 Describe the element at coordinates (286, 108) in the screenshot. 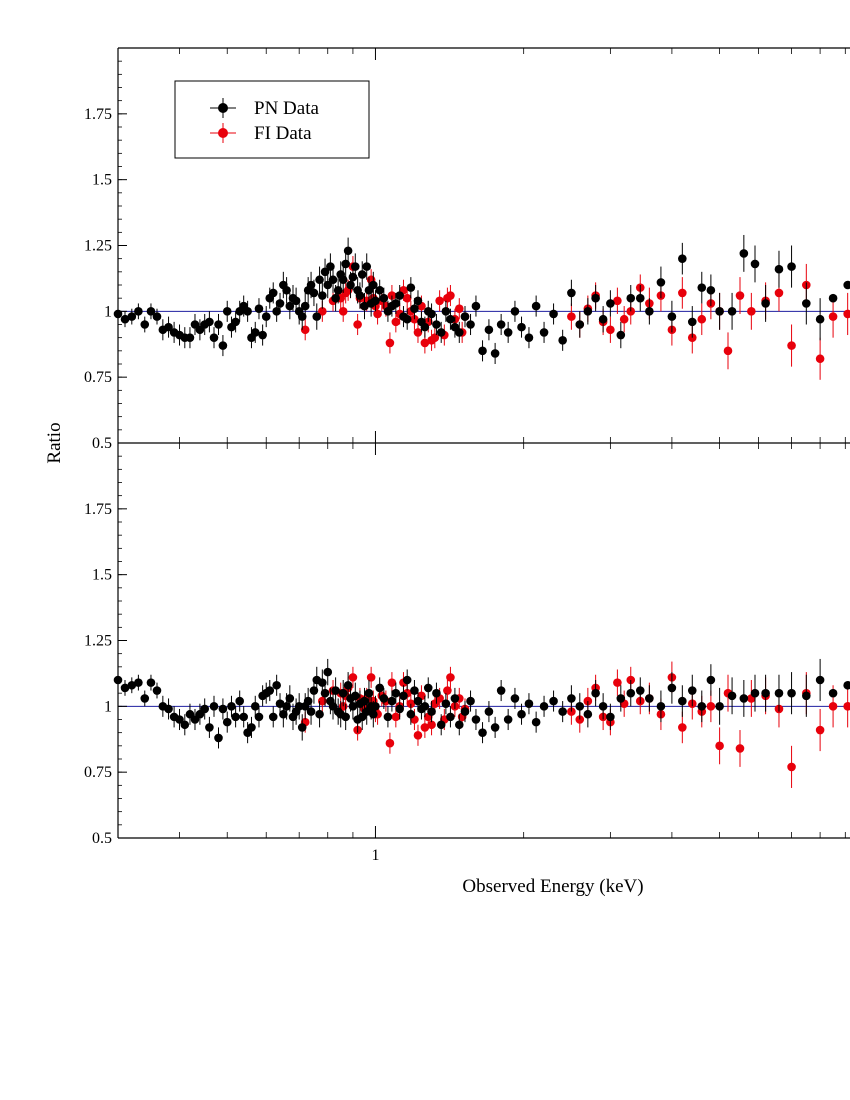

I see `legend-label-pn: PN Data` at that location.